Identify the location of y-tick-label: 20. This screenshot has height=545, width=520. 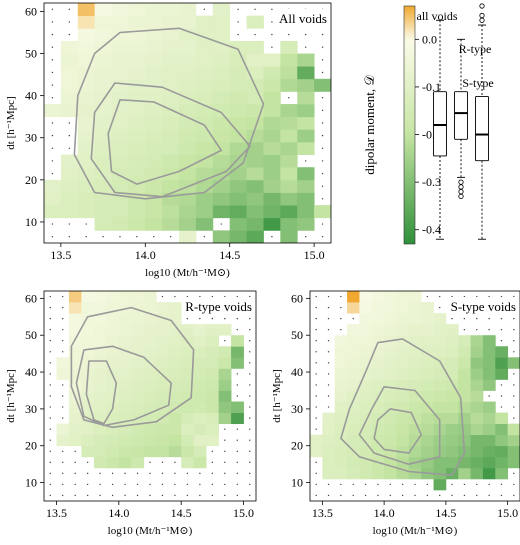
(31, 180).